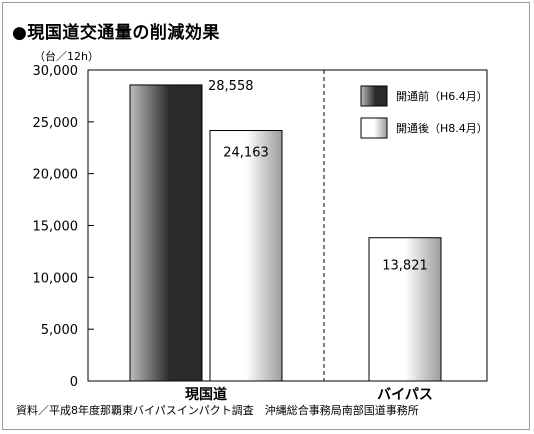  What do you see at coordinates (206, 394) in the screenshot?
I see `x-category-label: 現国道` at bounding box center [206, 394].